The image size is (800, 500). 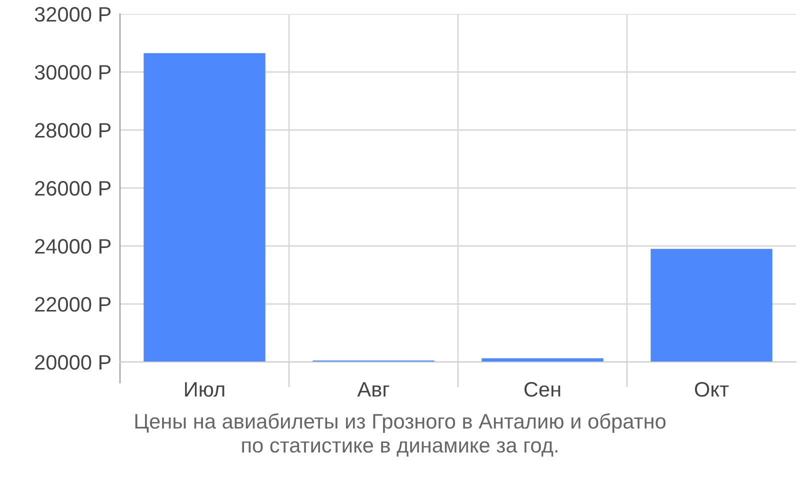 I want to click on x-tick-label: Авг, so click(x=373, y=389).